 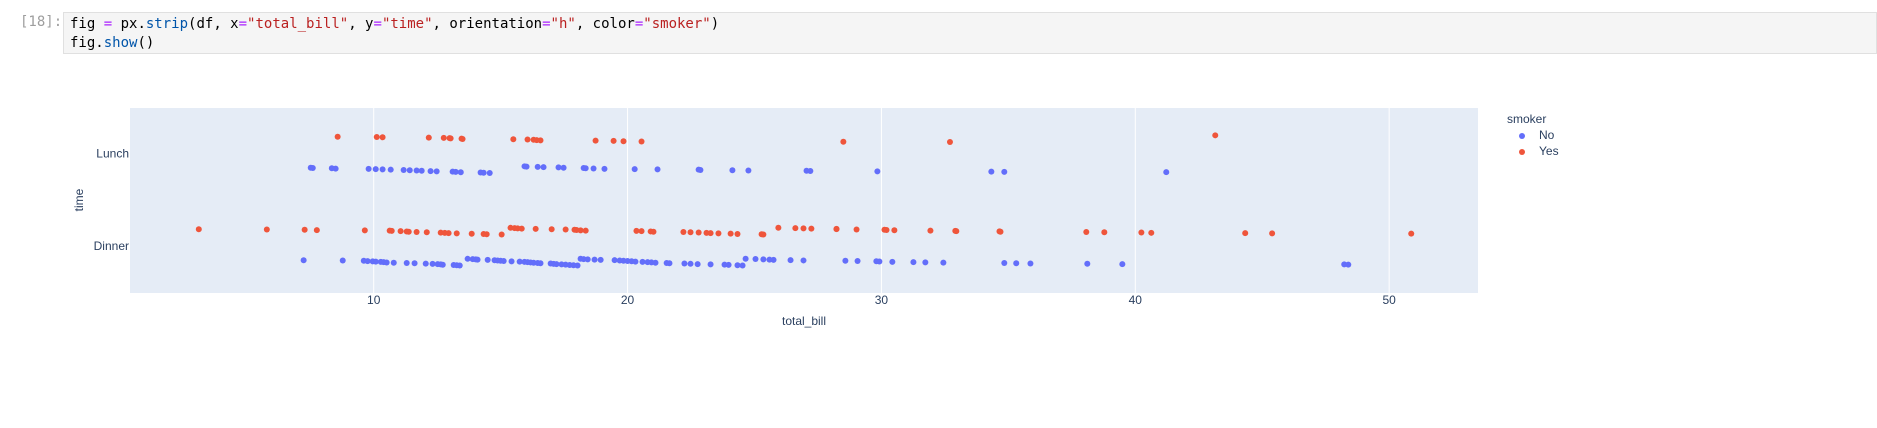 What do you see at coordinates (146, 43) in the screenshot?
I see `token: ()` at bounding box center [146, 43].